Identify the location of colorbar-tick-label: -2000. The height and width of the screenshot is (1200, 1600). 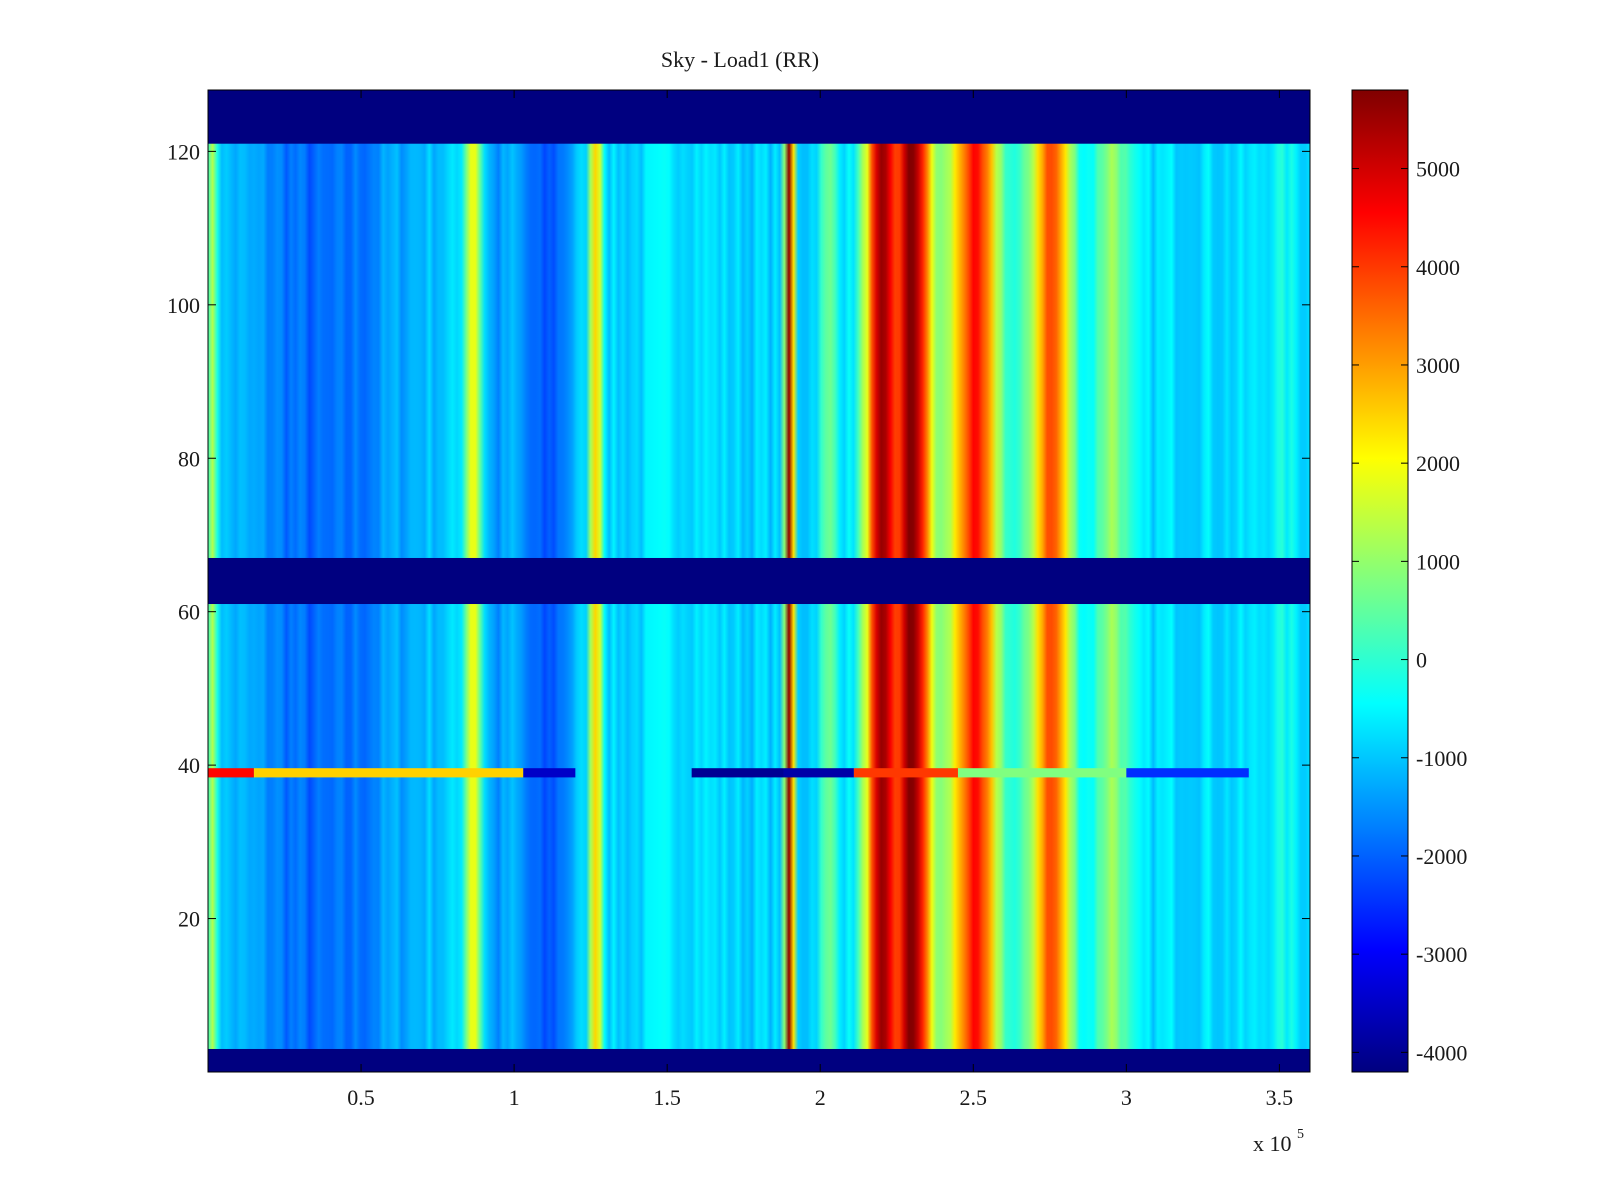
(1441, 856).